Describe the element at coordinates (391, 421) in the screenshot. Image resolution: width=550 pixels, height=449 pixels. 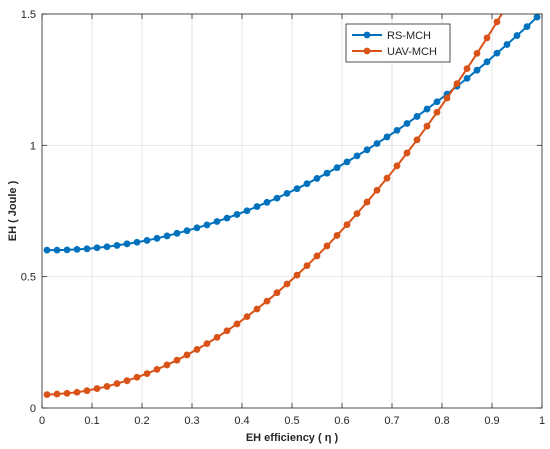
I see `x-tick-label: 0.7` at that location.